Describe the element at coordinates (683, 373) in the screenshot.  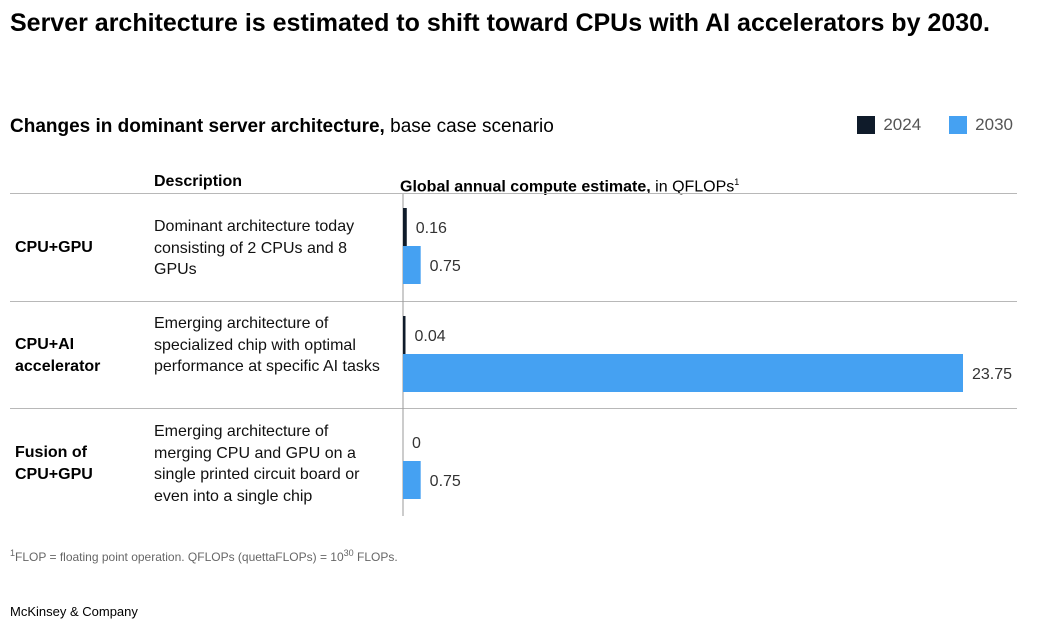
I see `bar-cpu-ai-accelerator-2030` at that location.